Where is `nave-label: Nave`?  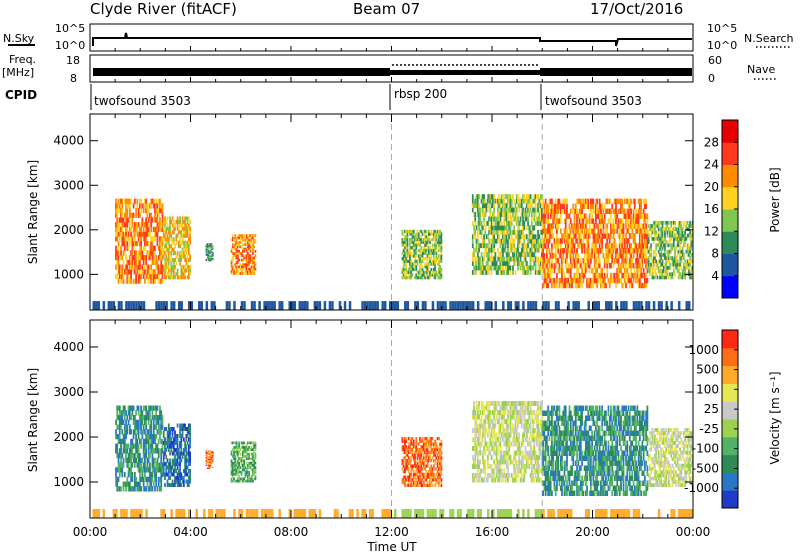 nave-label: Nave is located at coordinates (761, 69).